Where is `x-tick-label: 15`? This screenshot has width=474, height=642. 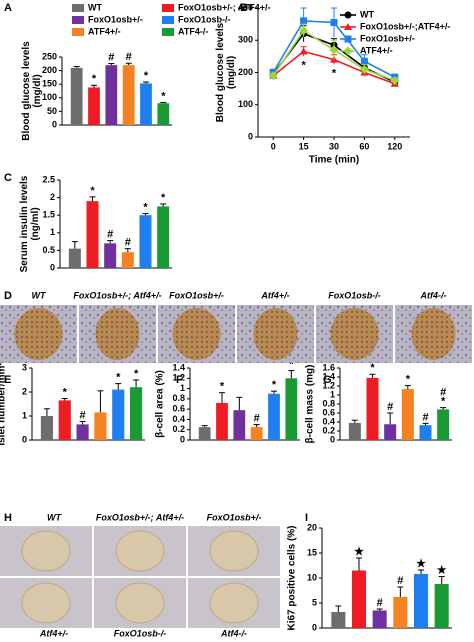 x-tick-label: 15 is located at coordinates (304, 146).